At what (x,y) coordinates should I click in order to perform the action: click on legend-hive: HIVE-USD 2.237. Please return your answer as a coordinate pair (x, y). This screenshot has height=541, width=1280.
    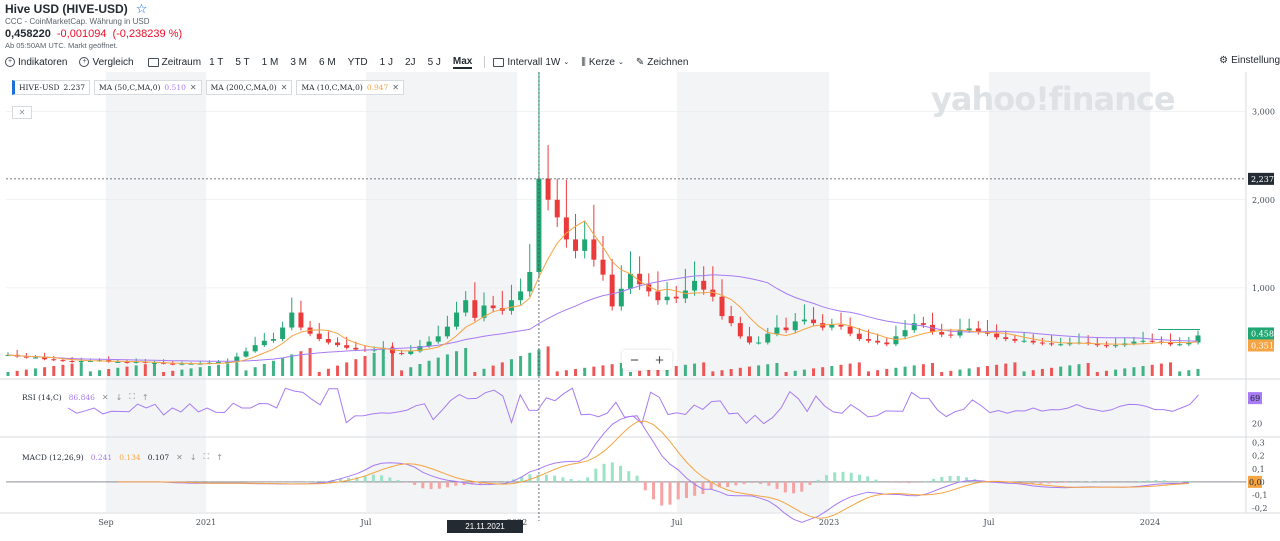
    Looking at the image, I should click on (51, 87).